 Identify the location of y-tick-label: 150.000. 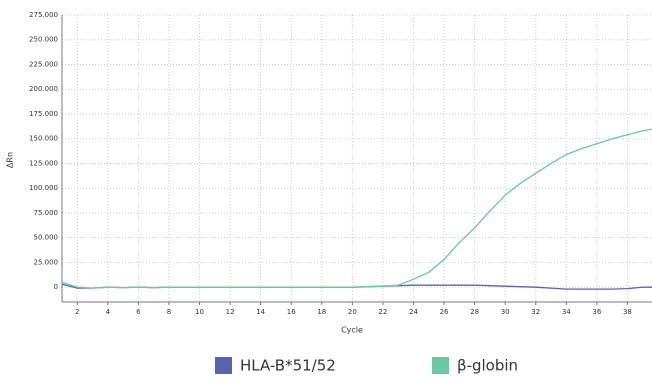
(43, 139).